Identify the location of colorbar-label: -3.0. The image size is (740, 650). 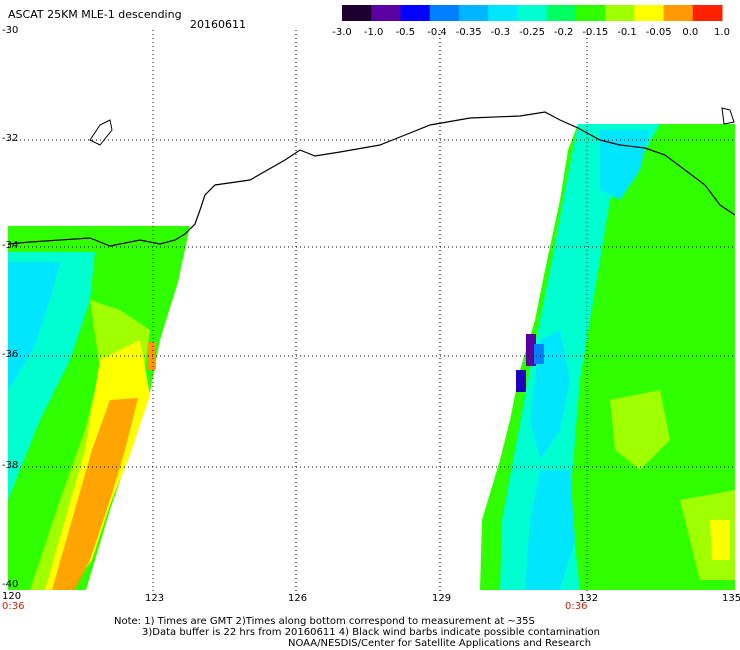
(342, 32).